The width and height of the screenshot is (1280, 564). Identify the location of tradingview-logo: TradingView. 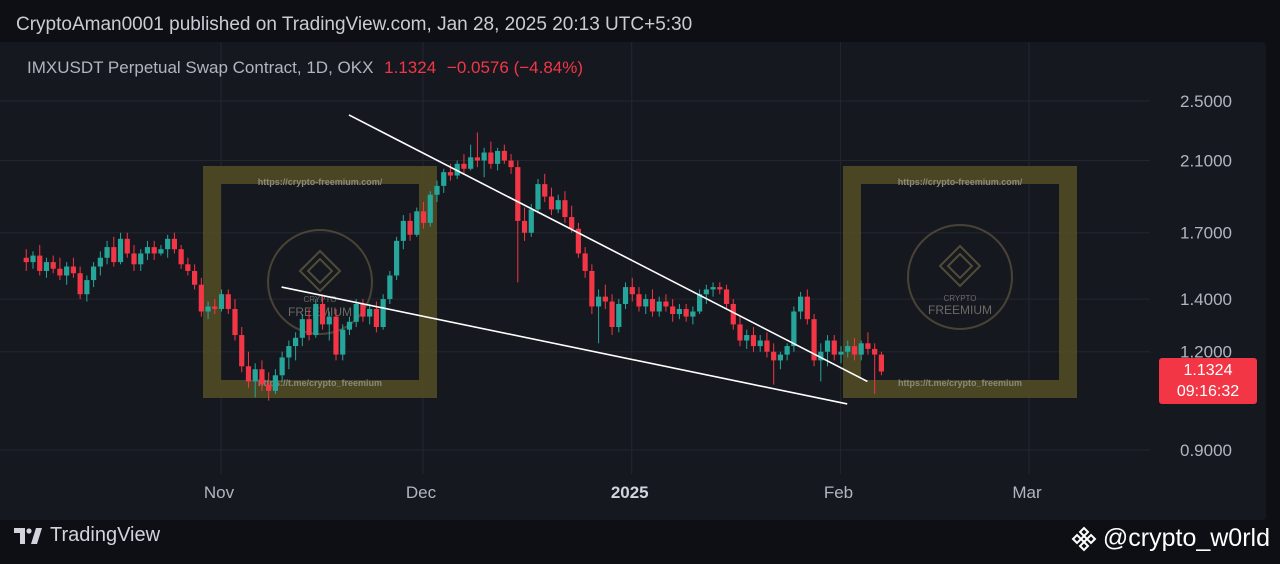
(87, 535).